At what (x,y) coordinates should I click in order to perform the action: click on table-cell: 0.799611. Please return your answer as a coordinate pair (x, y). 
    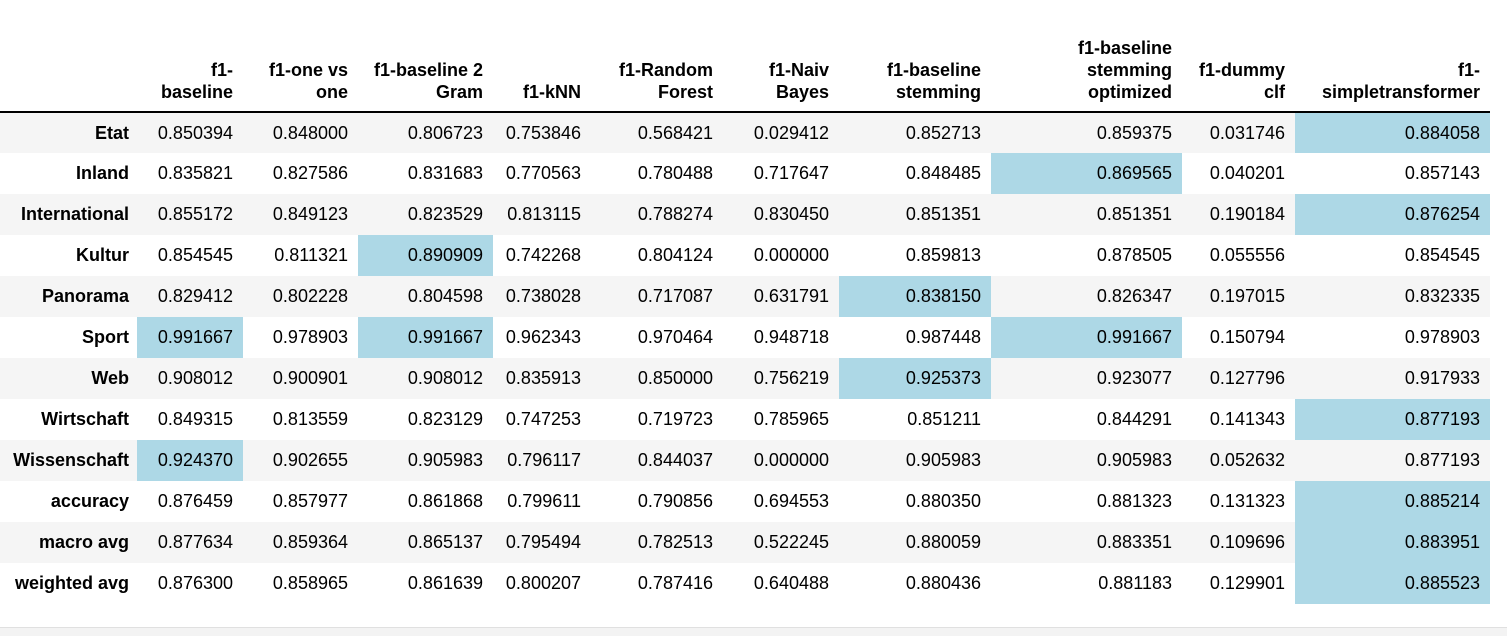
    Looking at the image, I should click on (544, 501).